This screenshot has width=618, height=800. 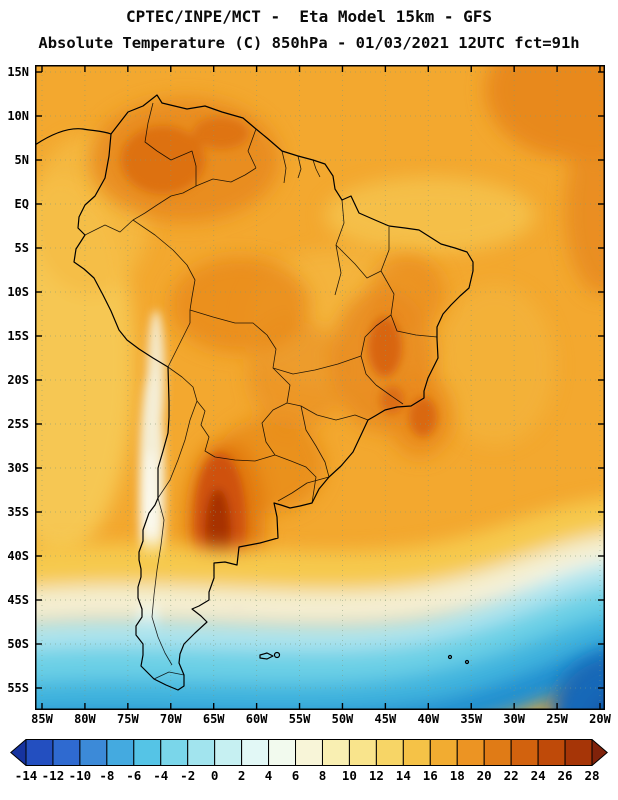 I want to click on colorbar-arrow-below-min, so click(x=18, y=752).